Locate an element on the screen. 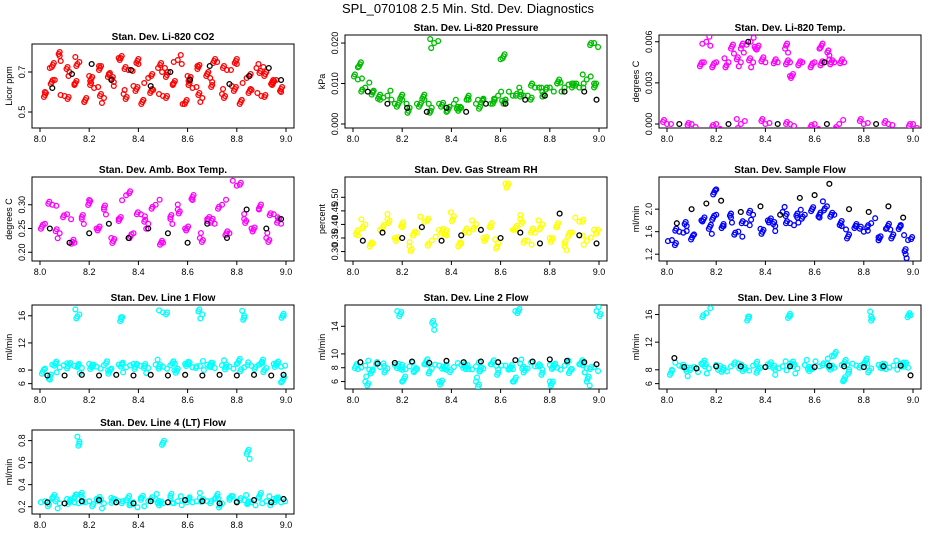  chart-title: Stan. Dev. Sample Flow is located at coordinates (790, 170).